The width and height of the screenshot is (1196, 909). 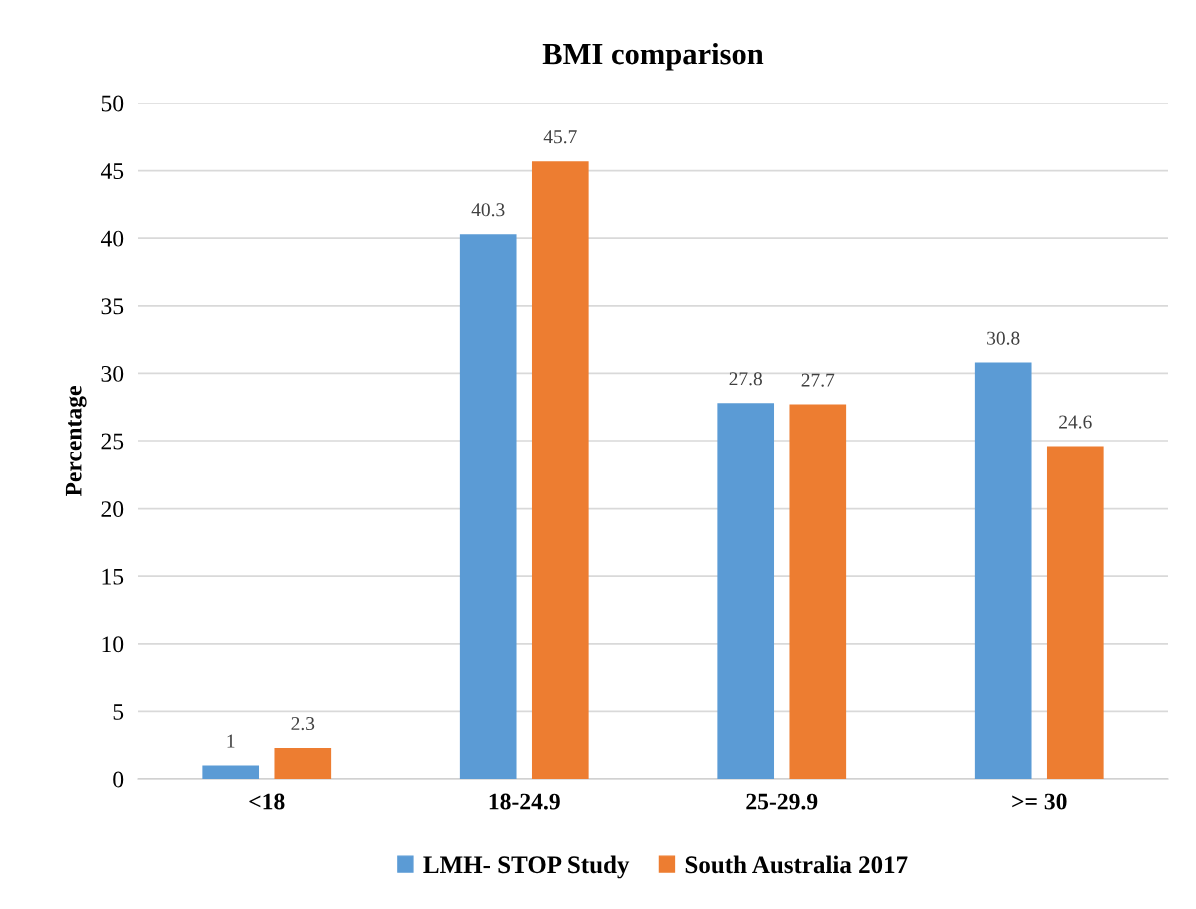 What do you see at coordinates (1075, 422) in the screenshot?
I see `data-label: 24.6` at bounding box center [1075, 422].